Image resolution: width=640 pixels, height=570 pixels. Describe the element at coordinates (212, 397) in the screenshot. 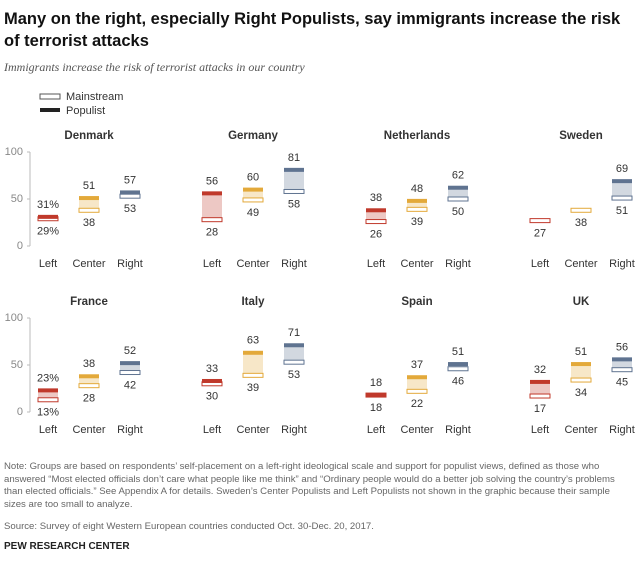

I see `value-label: 30` at that location.